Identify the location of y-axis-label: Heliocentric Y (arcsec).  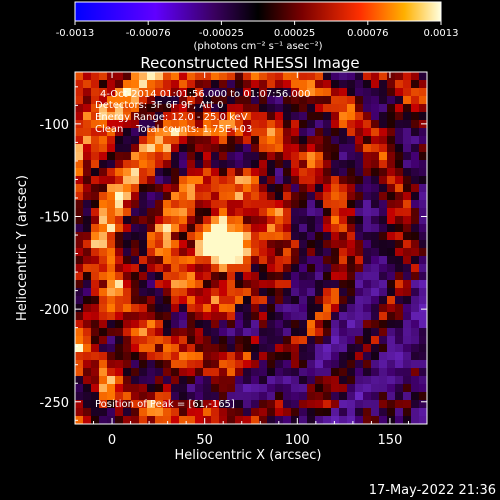
(22, 248).